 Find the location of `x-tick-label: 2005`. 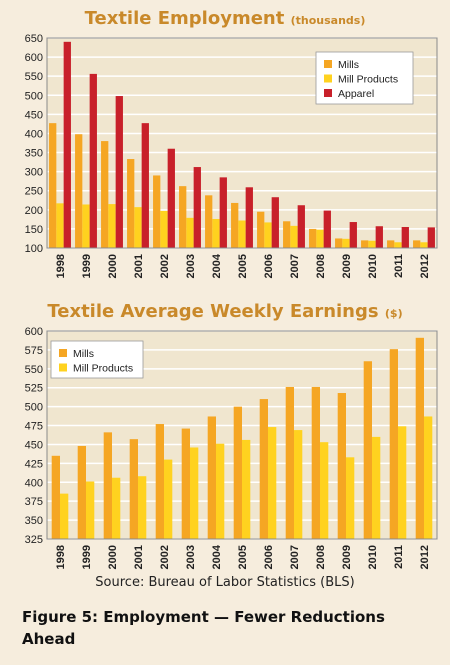

x-tick-label: 2005 is located at coordinates (243, 557).